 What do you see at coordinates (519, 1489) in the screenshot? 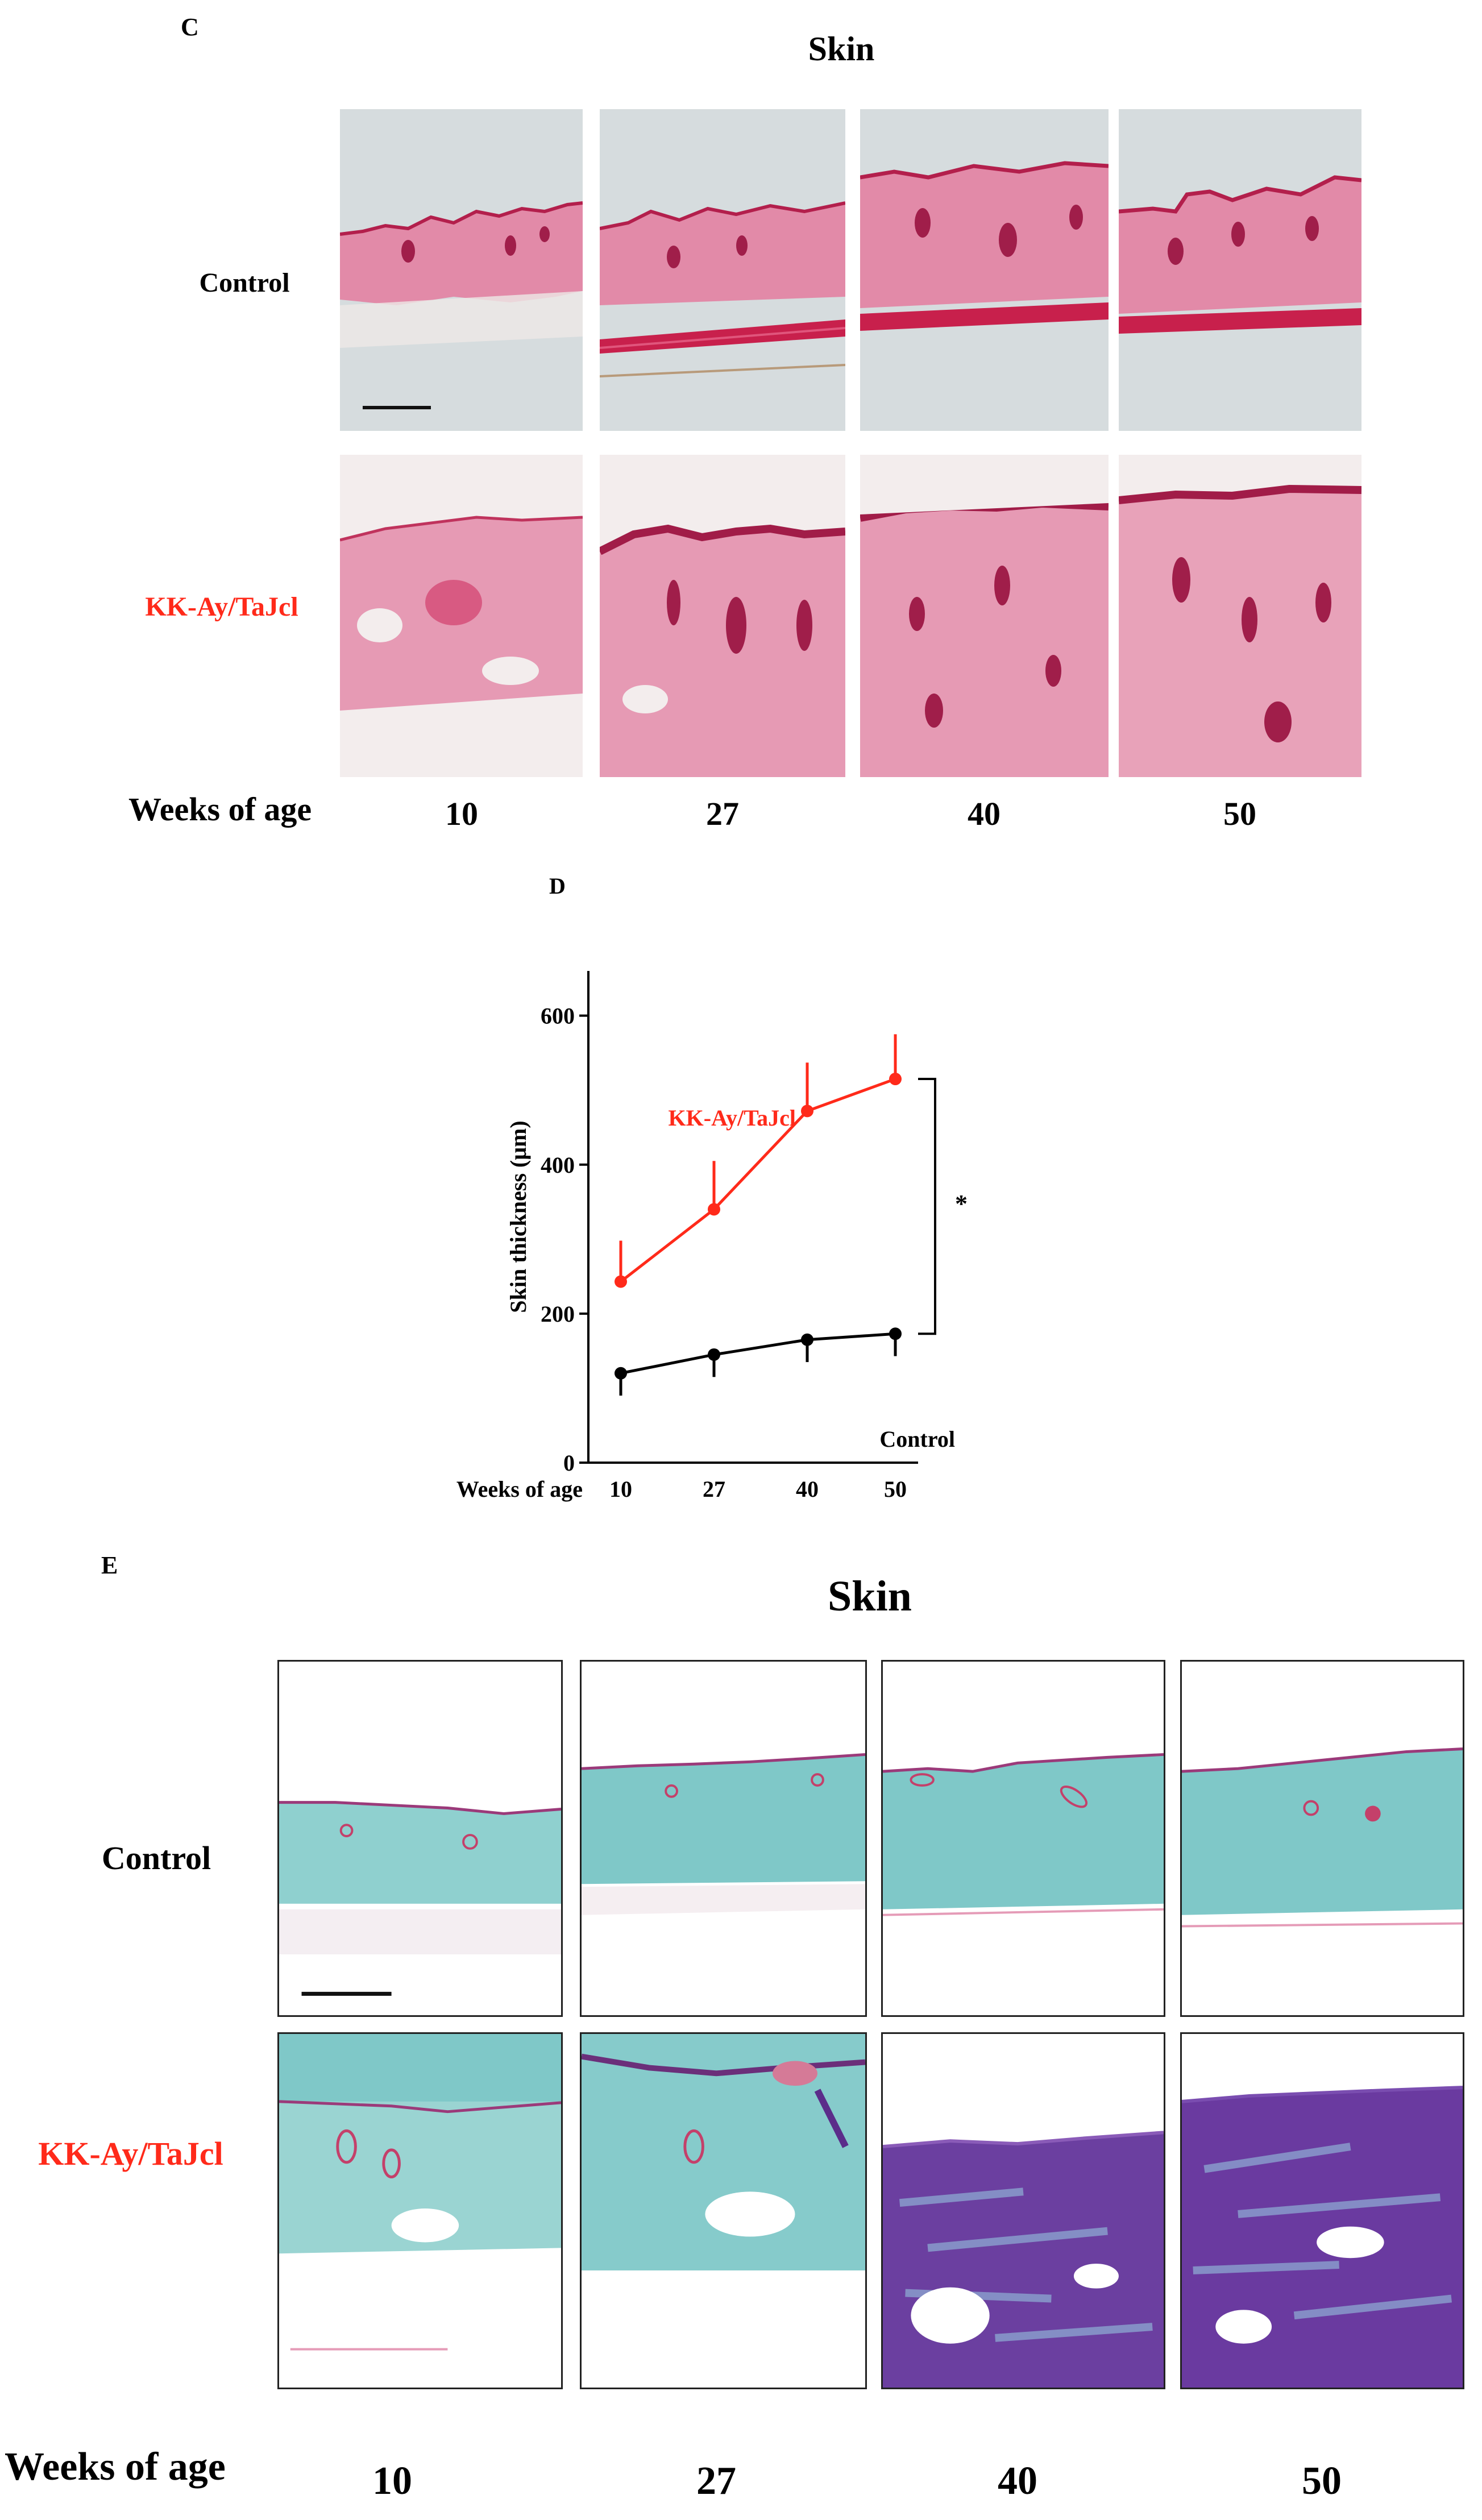
I see `x-axis-label: Weeks of age` at bounding box center [519, 1489].